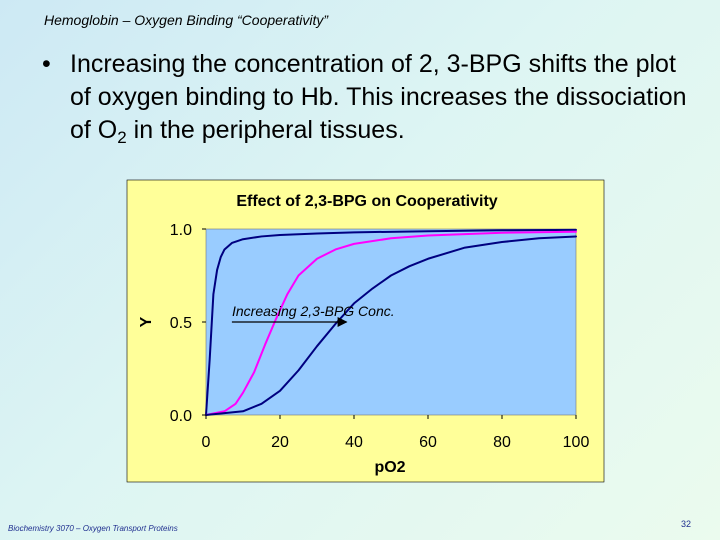 This screenshot has height=540, width=720. I want to click on x-tick-label: 40, so click(354, 442).